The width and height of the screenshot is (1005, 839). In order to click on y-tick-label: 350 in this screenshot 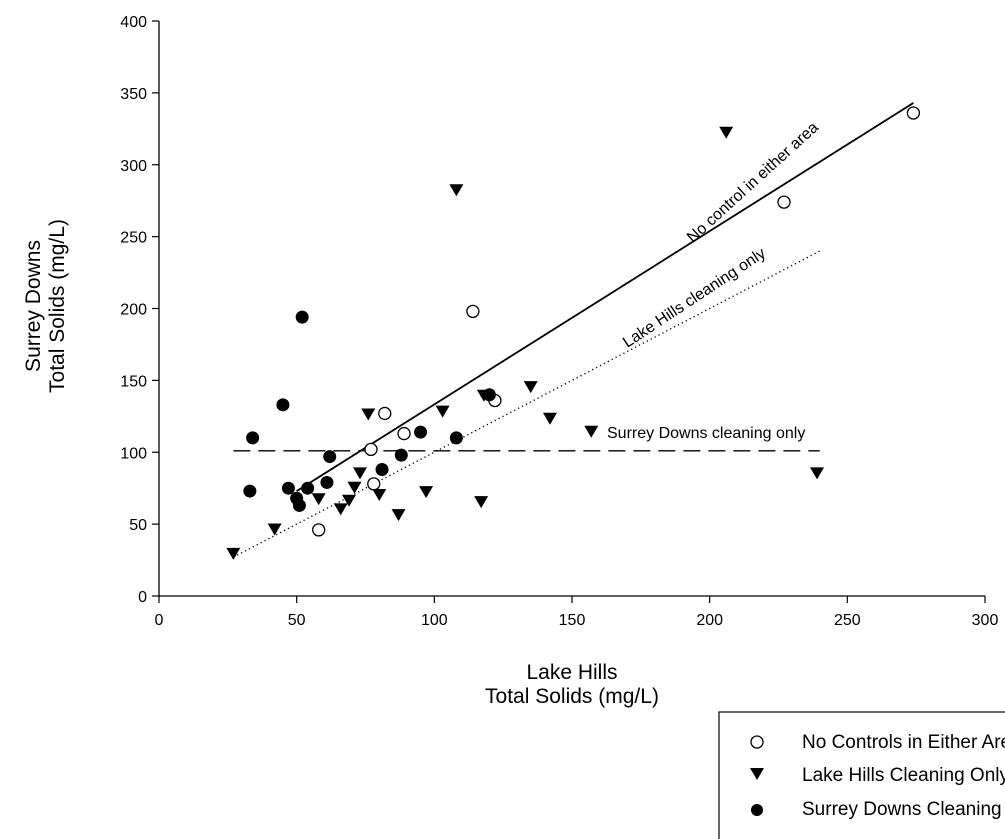, I will do `click(133, 94)`.